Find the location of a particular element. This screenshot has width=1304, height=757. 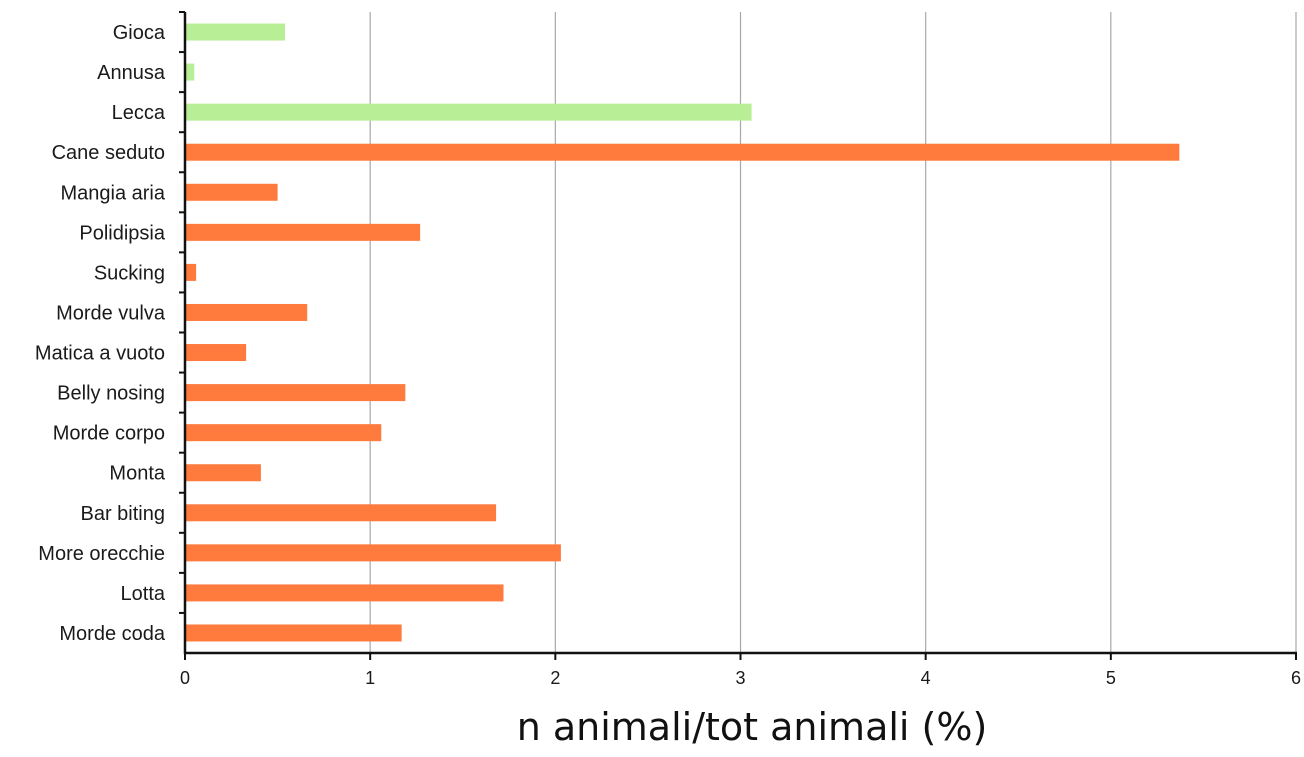

x-axis-title: n animali/tot animali (%) is located at coordinates (752, 727).